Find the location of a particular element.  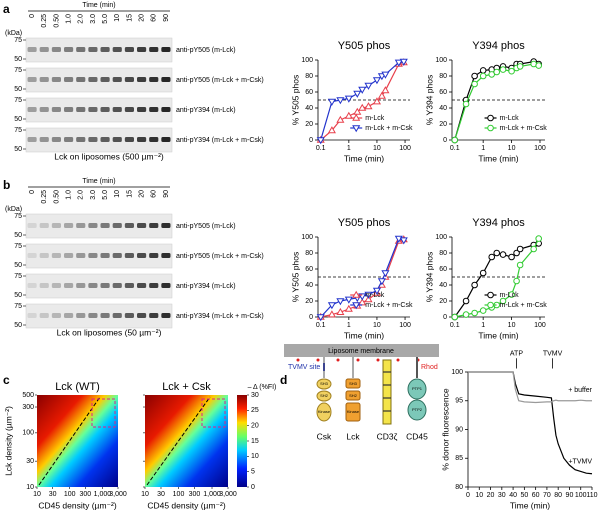

y-tick-label: 30 is located at coordinates (30, 461).